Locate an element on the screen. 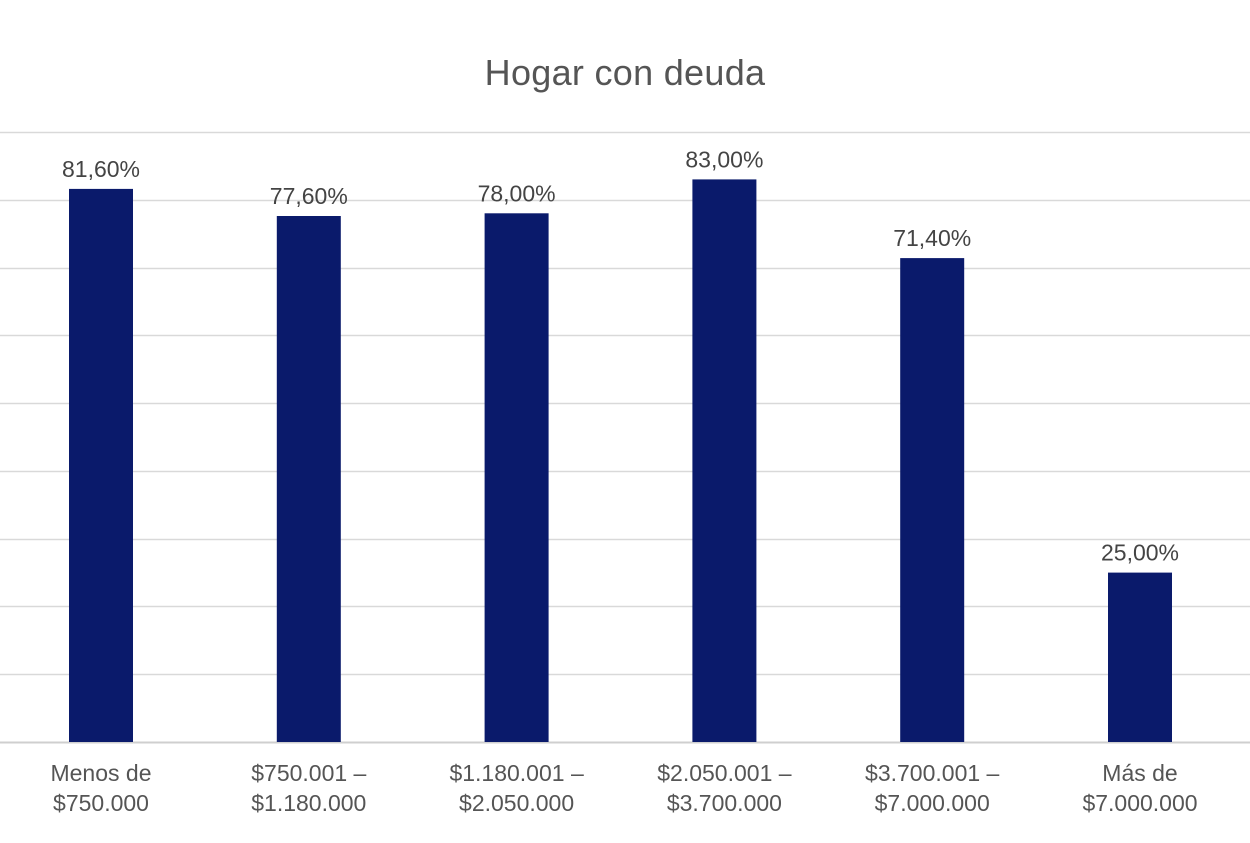 The width and height of the screenshot is (1250, 843). data-label: 77,60% is located at coordinates (309, 196).